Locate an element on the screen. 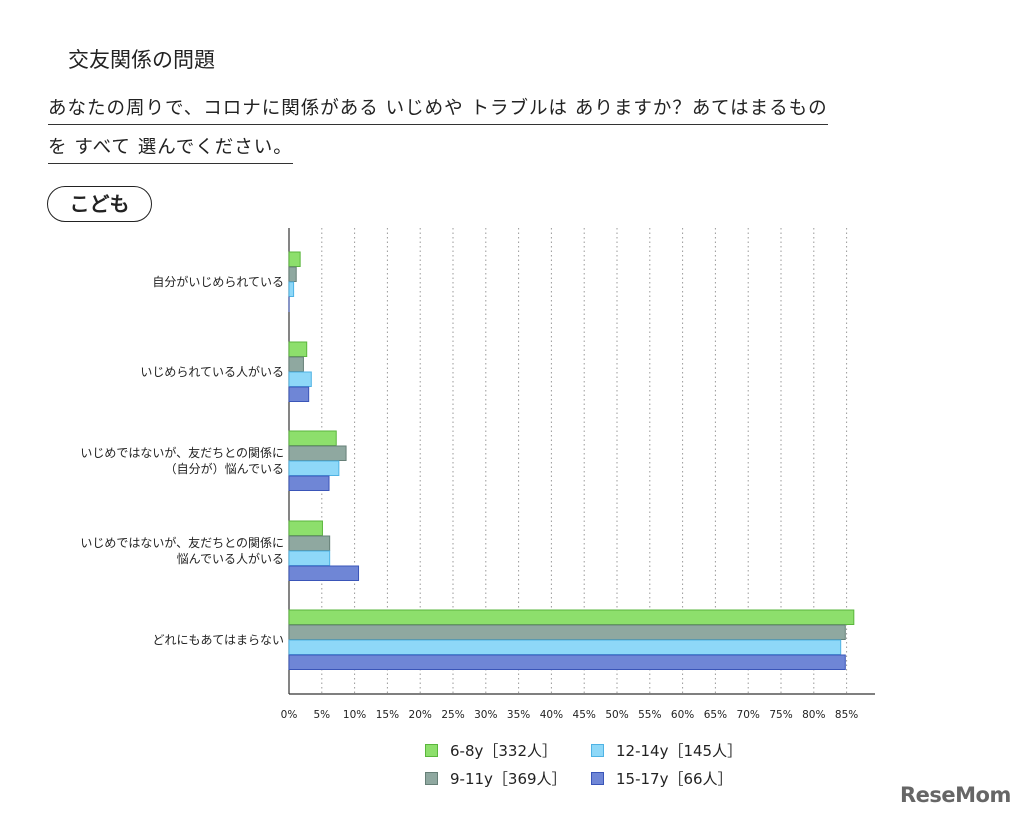  legend-item-15-17: 15-17y［66人］ is located at coordinates (662, 778).